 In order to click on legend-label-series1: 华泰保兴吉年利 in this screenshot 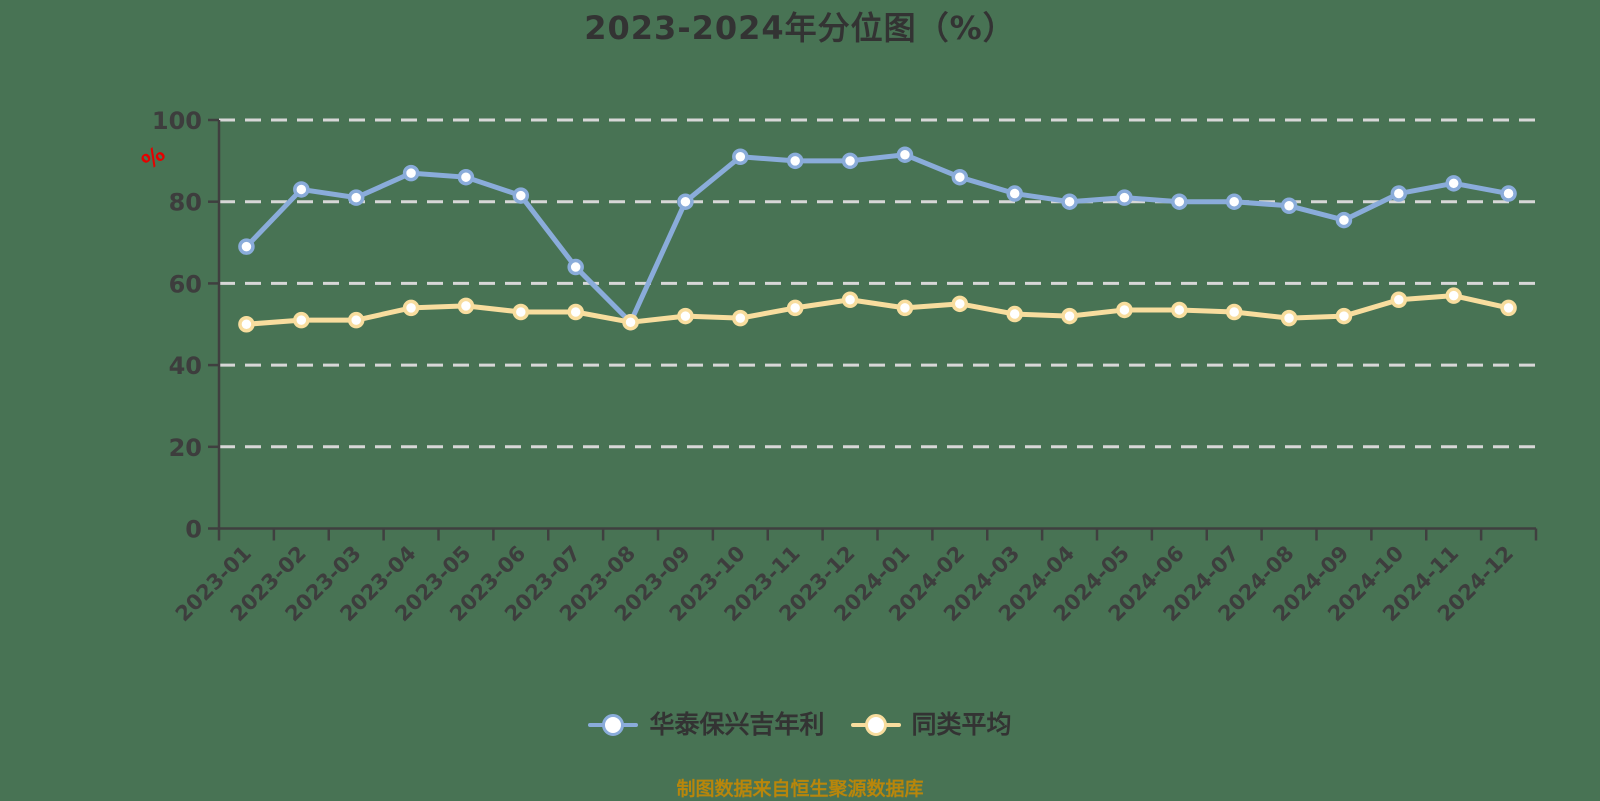, I will do `click(737, 724)`.